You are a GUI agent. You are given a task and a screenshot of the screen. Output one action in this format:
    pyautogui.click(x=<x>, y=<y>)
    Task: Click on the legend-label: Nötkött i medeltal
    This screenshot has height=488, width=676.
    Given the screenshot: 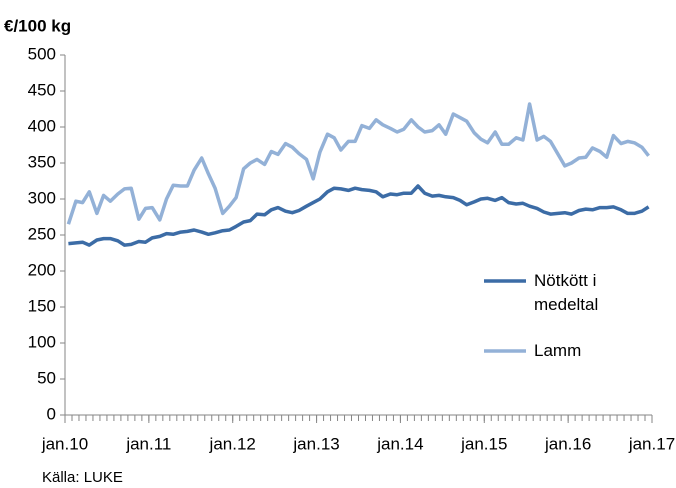 What is the action you would take?
    pyautogui.click(x=566, y=292)
    